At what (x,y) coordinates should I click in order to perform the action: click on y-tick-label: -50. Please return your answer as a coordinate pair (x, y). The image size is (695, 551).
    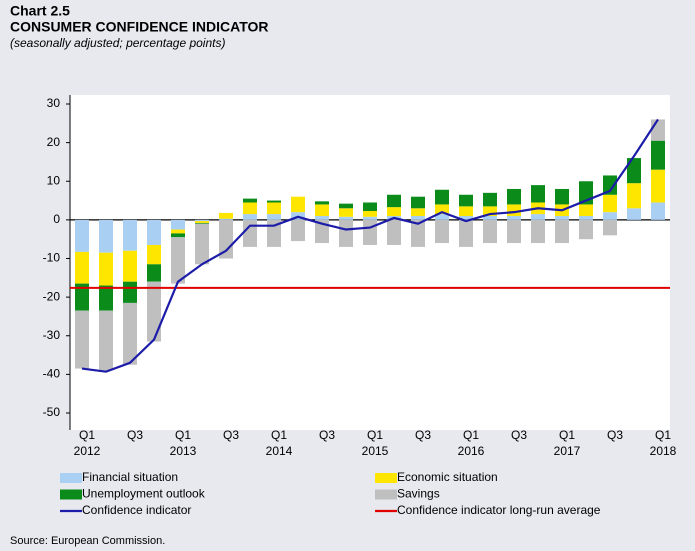
    Looking at the image, I should click on (52, 412).